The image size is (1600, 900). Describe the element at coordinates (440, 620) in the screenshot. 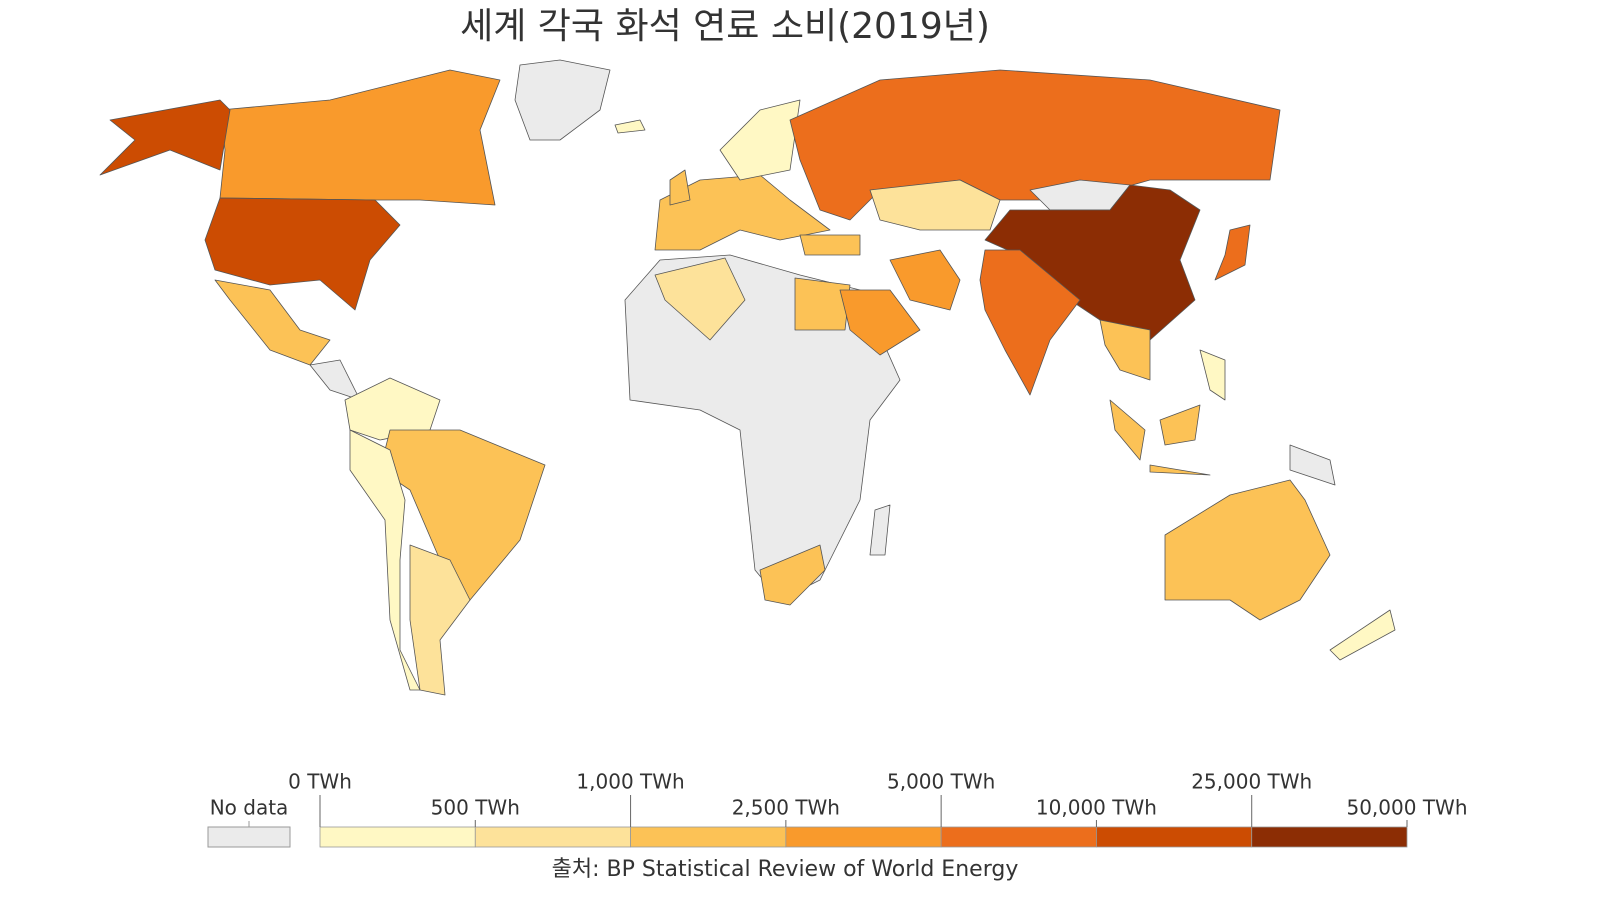

I see `argentina` at that location.